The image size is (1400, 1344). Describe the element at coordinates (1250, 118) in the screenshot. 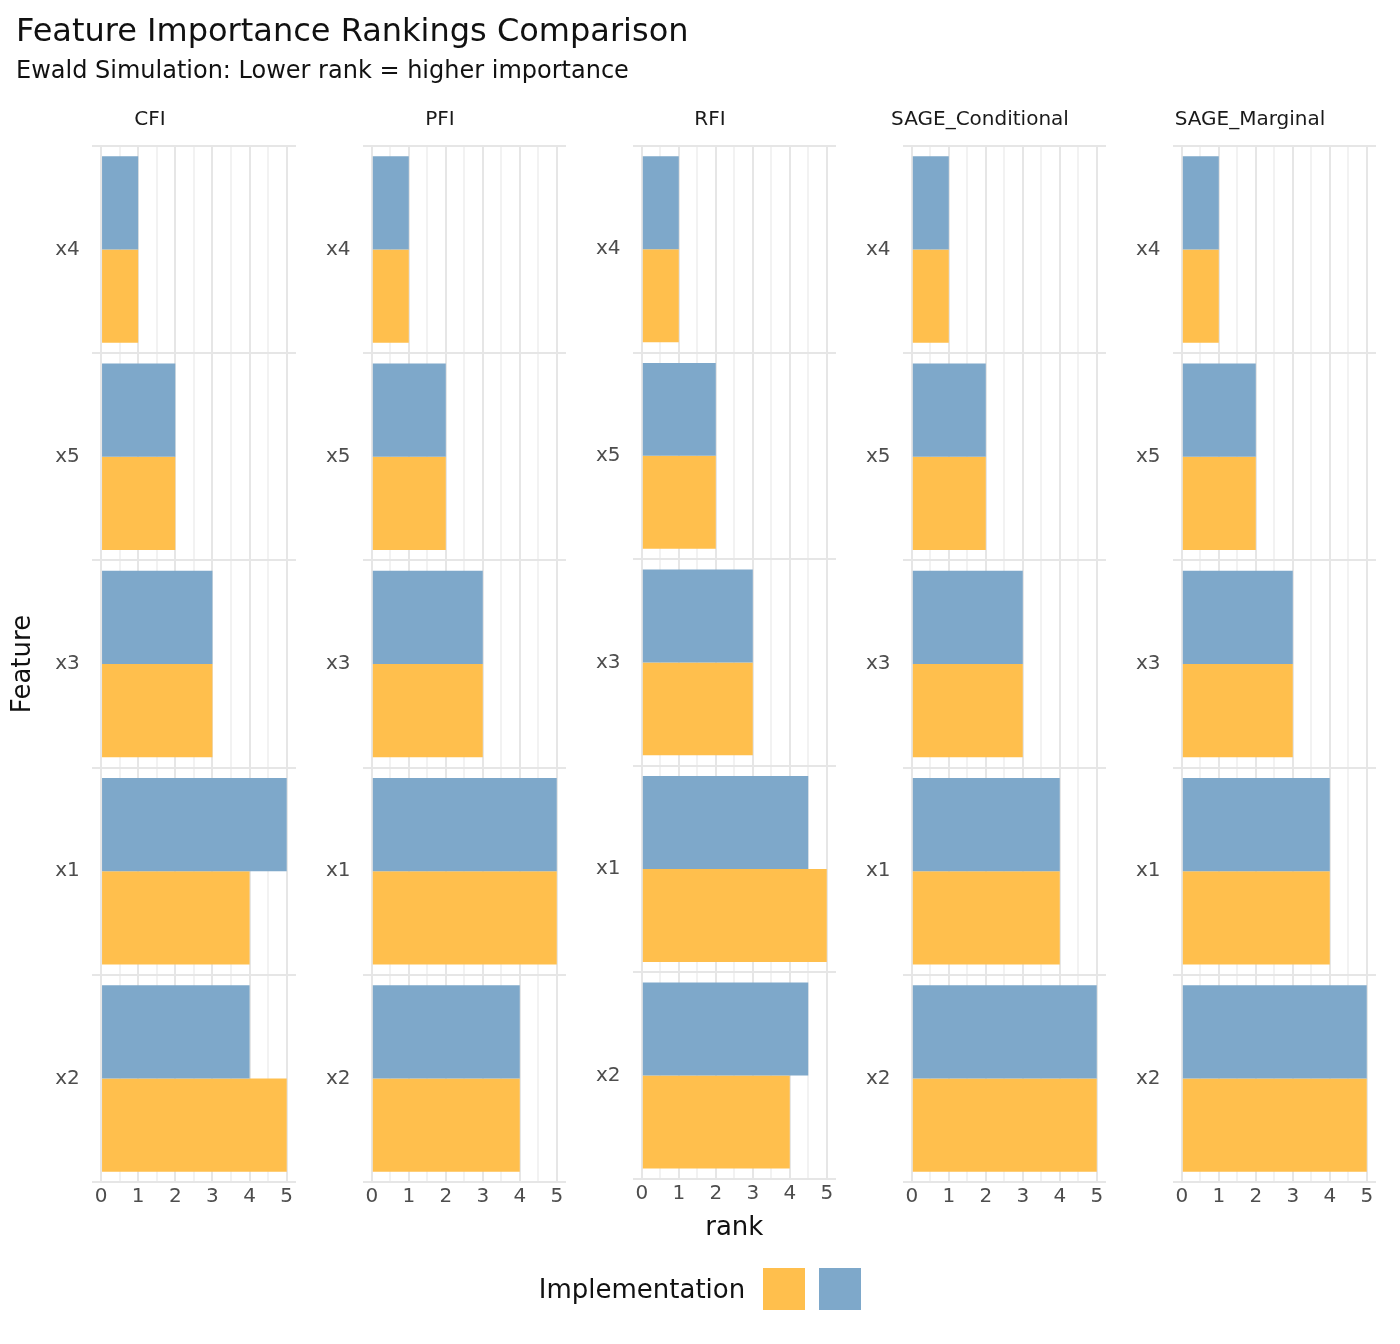

I see `chart-title: SAGE_Marginal` at that location.